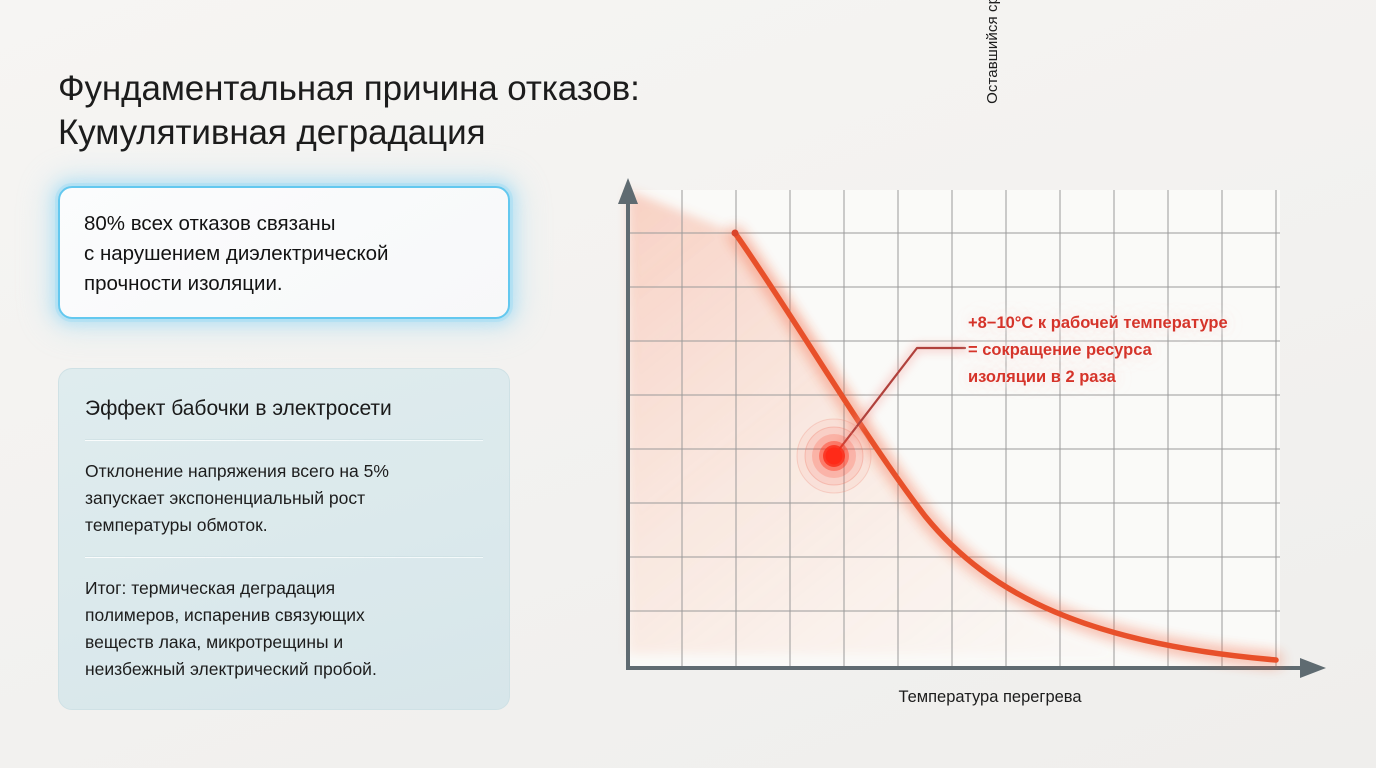 This screenshot has width=1376, height=768. I want to click on critical-point-dot, so click(834, 456).